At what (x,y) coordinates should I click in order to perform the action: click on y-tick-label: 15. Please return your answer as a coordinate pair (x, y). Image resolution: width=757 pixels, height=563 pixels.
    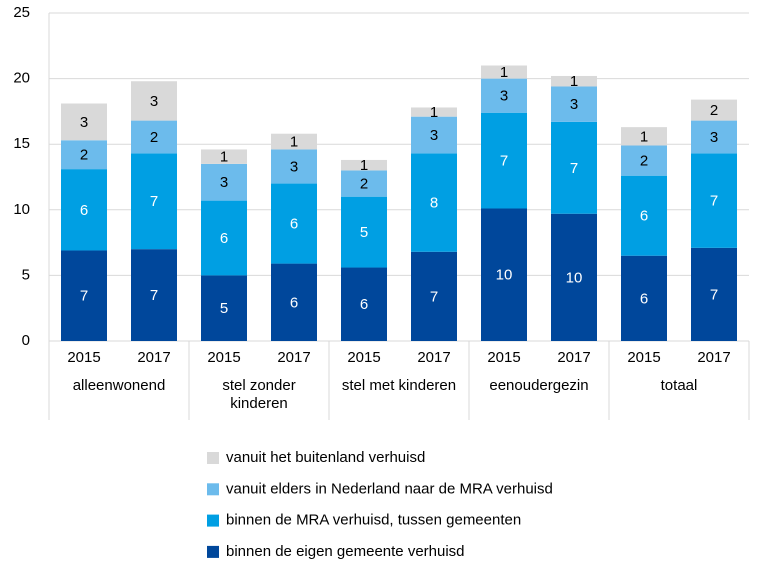
    Looking at the image, I should click on (21, 143).